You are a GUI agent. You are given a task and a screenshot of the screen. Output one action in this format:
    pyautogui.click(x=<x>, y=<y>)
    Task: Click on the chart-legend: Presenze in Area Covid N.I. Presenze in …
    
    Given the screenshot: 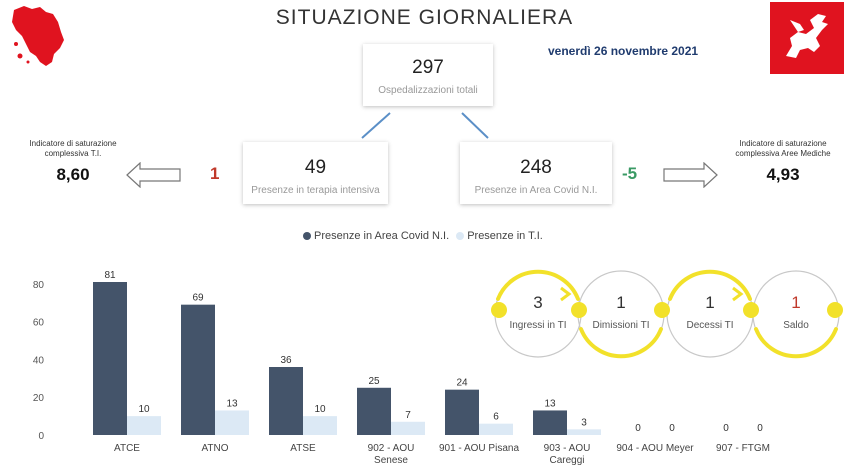 What is the action you would take?
    pyautogui.click(x=423, y=236)
    